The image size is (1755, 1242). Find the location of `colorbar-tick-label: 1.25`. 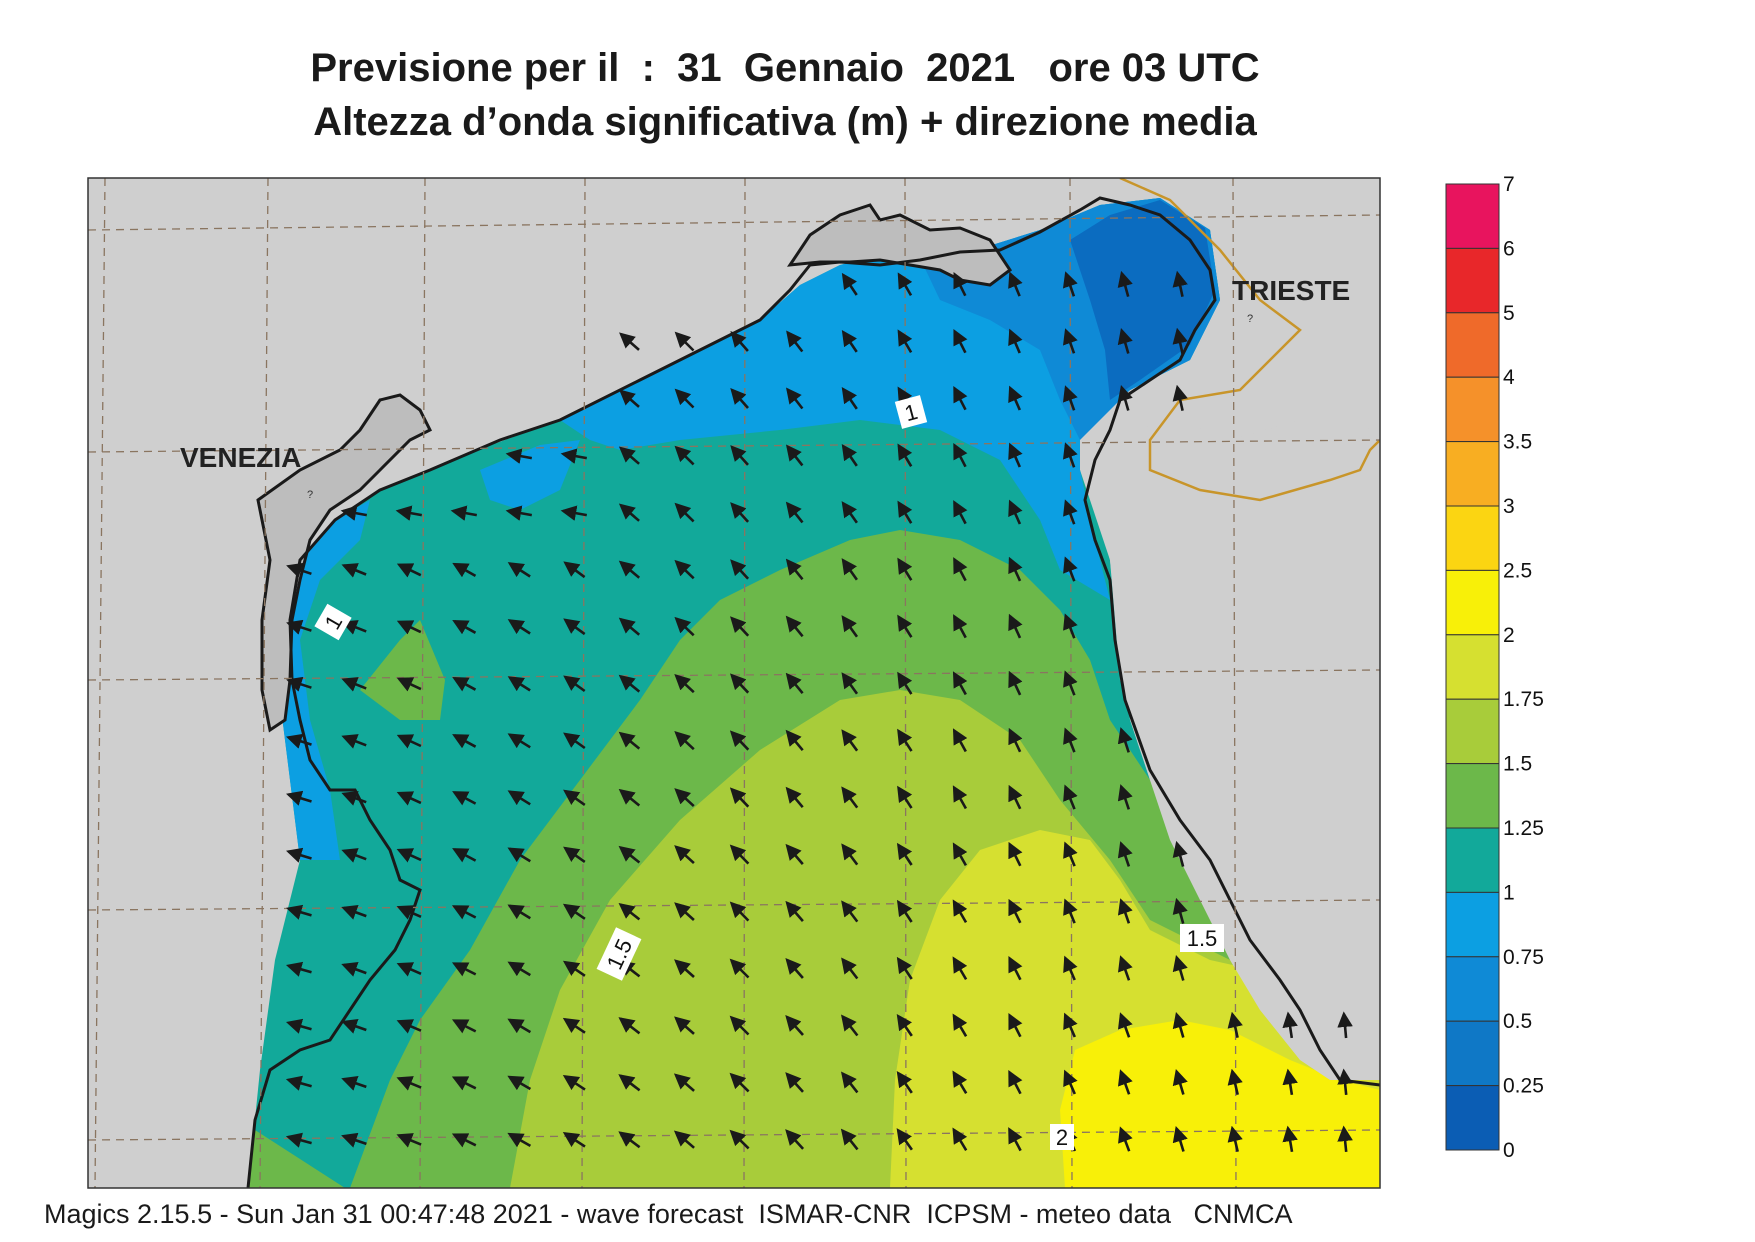

colorbar-tick-label: 1.25 is located at coordinates (1523, 828).